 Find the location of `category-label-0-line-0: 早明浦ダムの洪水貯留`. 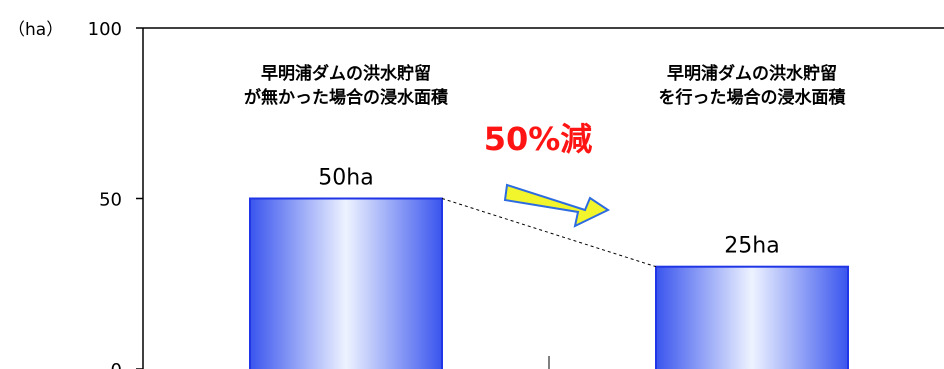

category-label-0-line-0: 早明浦ダムの洪水貯留 is located at coordinates (346, 73).